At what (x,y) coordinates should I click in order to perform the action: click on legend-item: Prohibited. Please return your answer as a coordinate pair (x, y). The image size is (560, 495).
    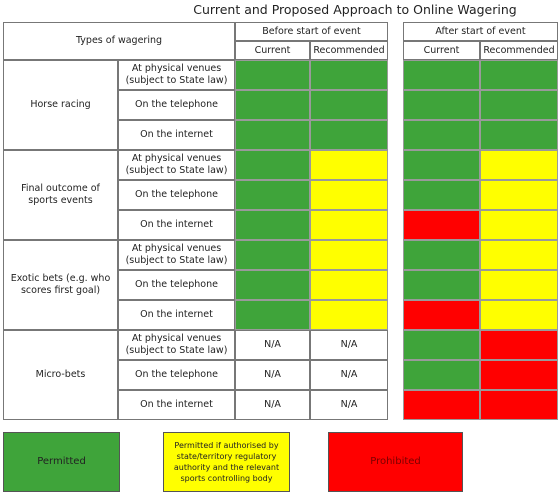
    Looking at the image, I should click on (395, 462).